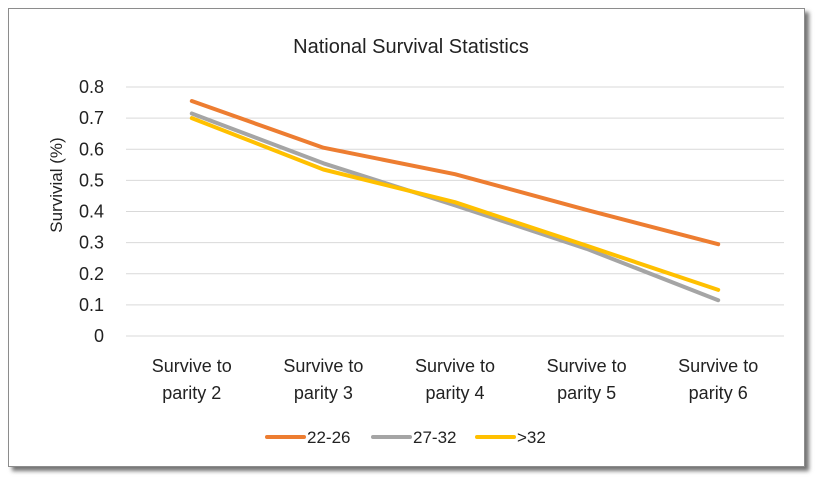 The image size is (821, 481). What do you see at coordinates (91, 149) in the screenshot?
I see `y-tick-label: 0.6` at bounding box center [91, 149].